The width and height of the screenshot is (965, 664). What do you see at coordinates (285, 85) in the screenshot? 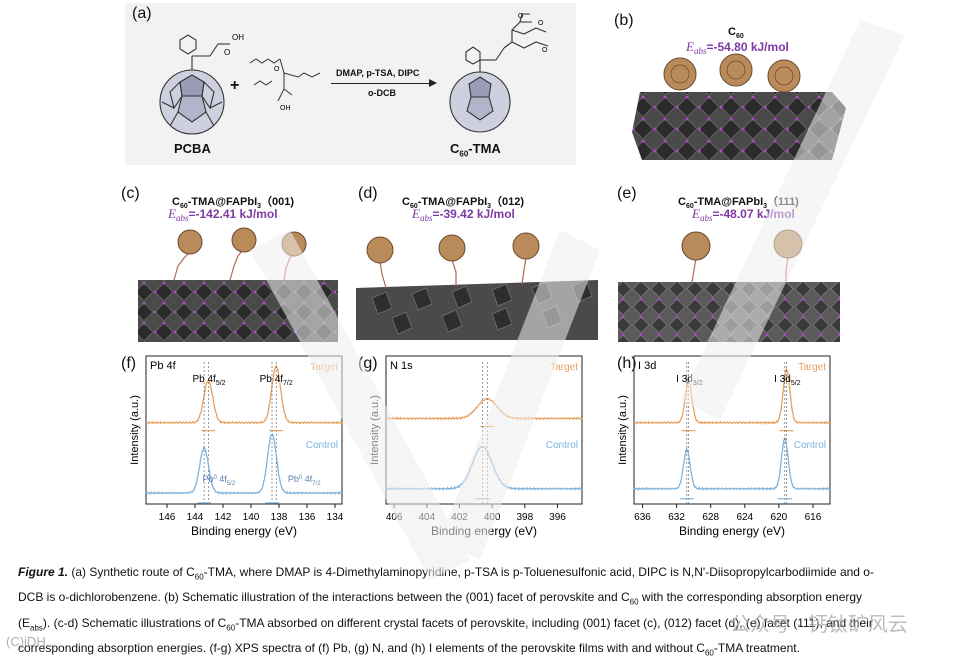
I see `tma-structure: O OH` at bounding box center [285, 85].